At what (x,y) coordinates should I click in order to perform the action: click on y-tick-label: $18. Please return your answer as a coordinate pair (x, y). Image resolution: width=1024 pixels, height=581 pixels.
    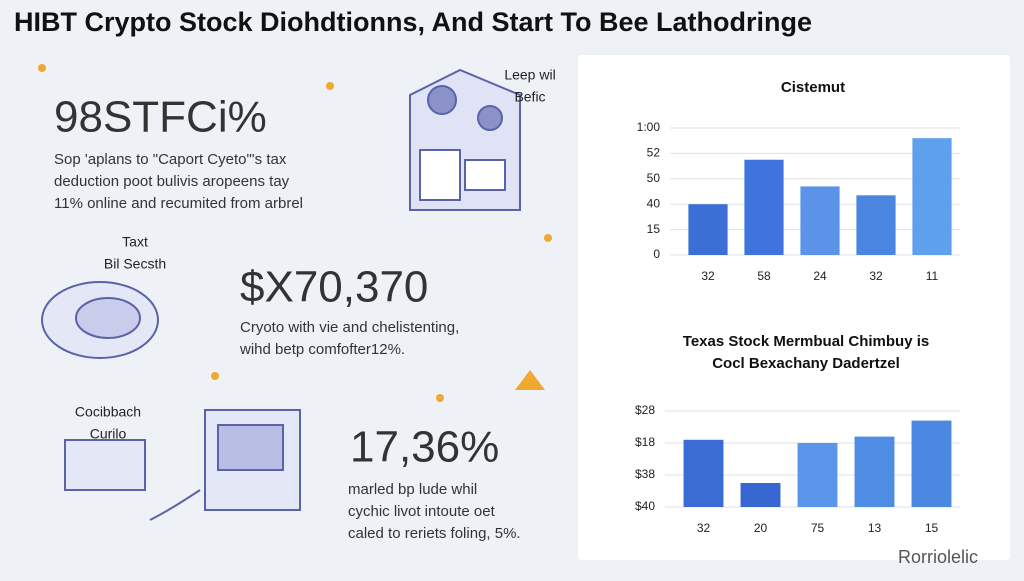
    Looking at the image, I should click on (645, 442).